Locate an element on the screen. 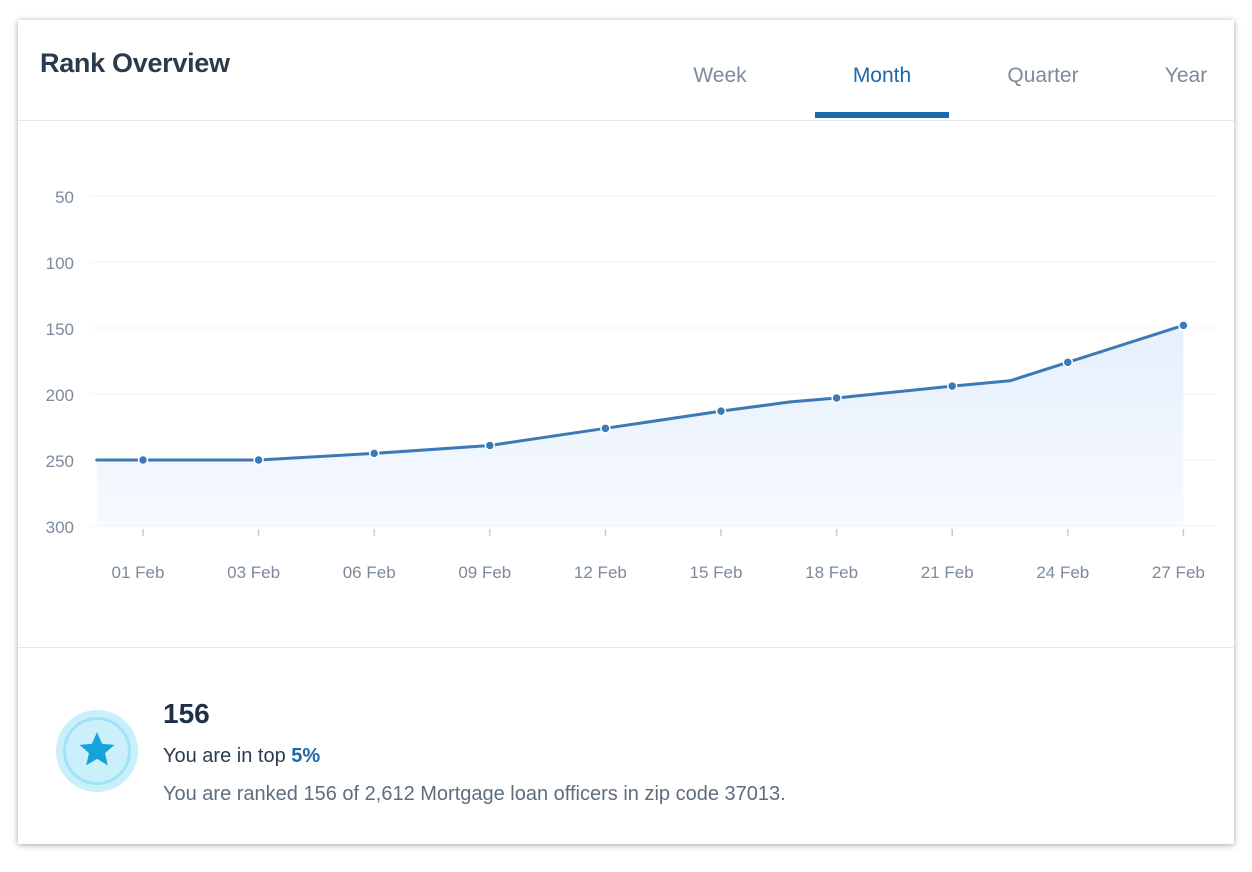 This screenshot has width=1252, height=872. top-percent-prefix: You are in top is located at coordinates (227, 756).